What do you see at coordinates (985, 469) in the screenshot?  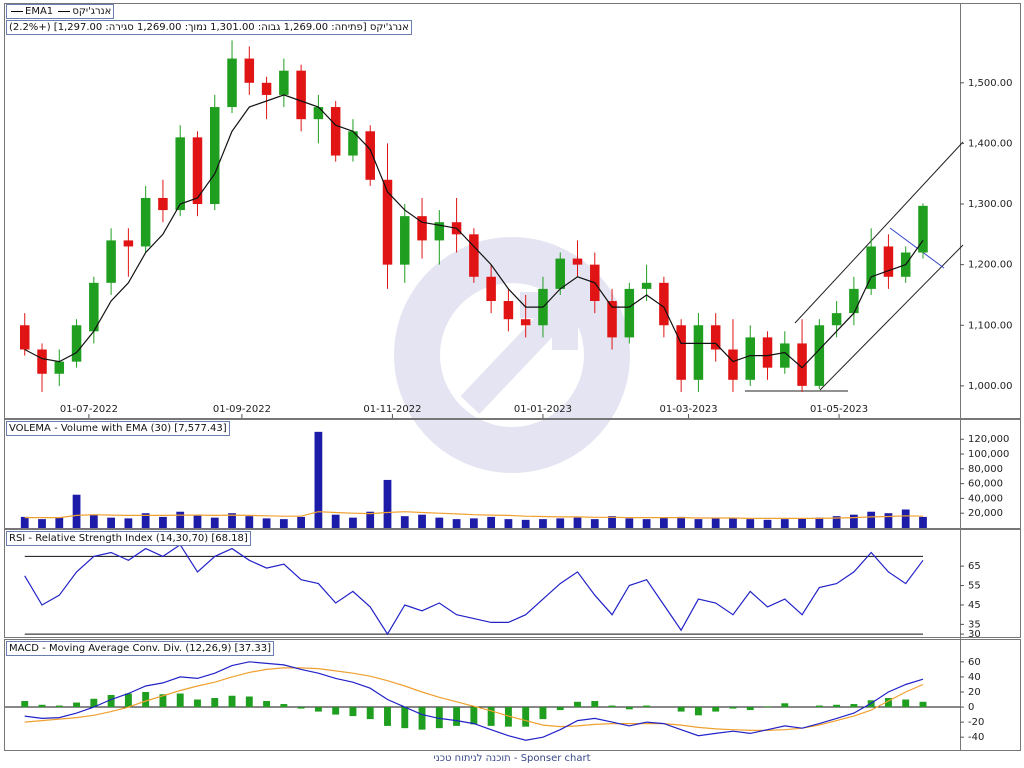 I see `y-tick-label: 80,000` at bounding box center [985, 469].